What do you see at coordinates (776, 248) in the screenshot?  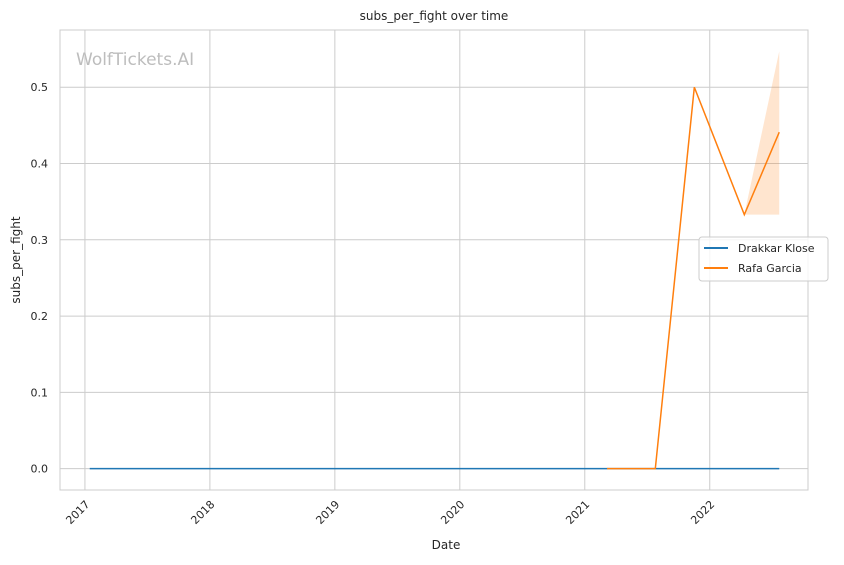 I see `legend-label: Drakkar Klose` at bounding box center [776, 248].